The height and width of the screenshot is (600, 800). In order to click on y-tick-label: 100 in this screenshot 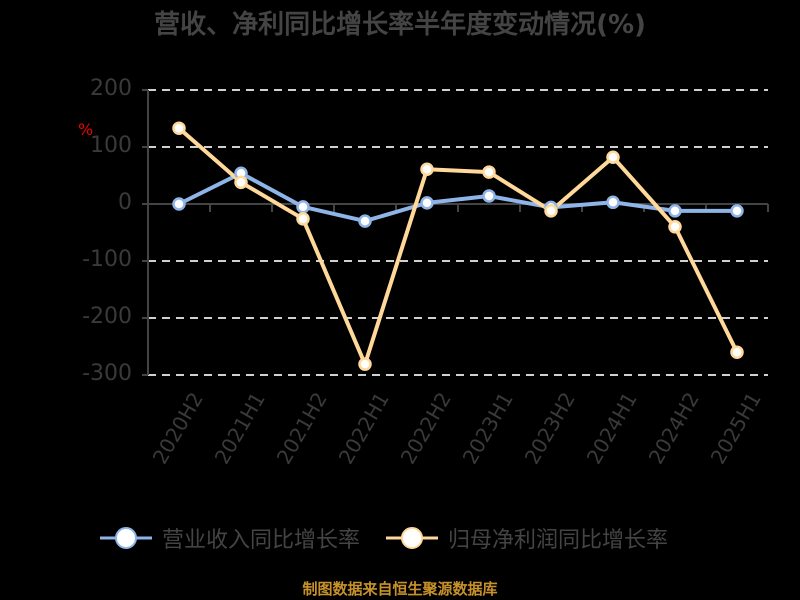, I will do `click(111, 145)`.